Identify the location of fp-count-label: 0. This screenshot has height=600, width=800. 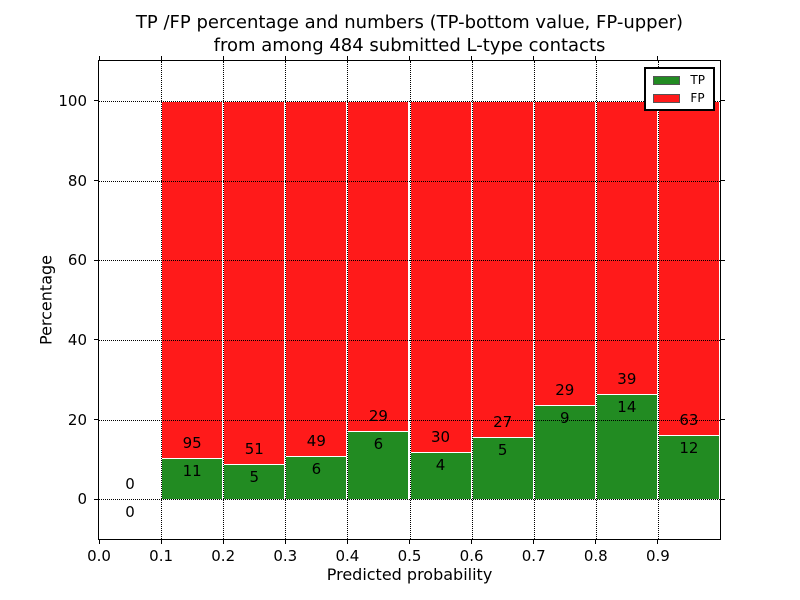
(130, 484).